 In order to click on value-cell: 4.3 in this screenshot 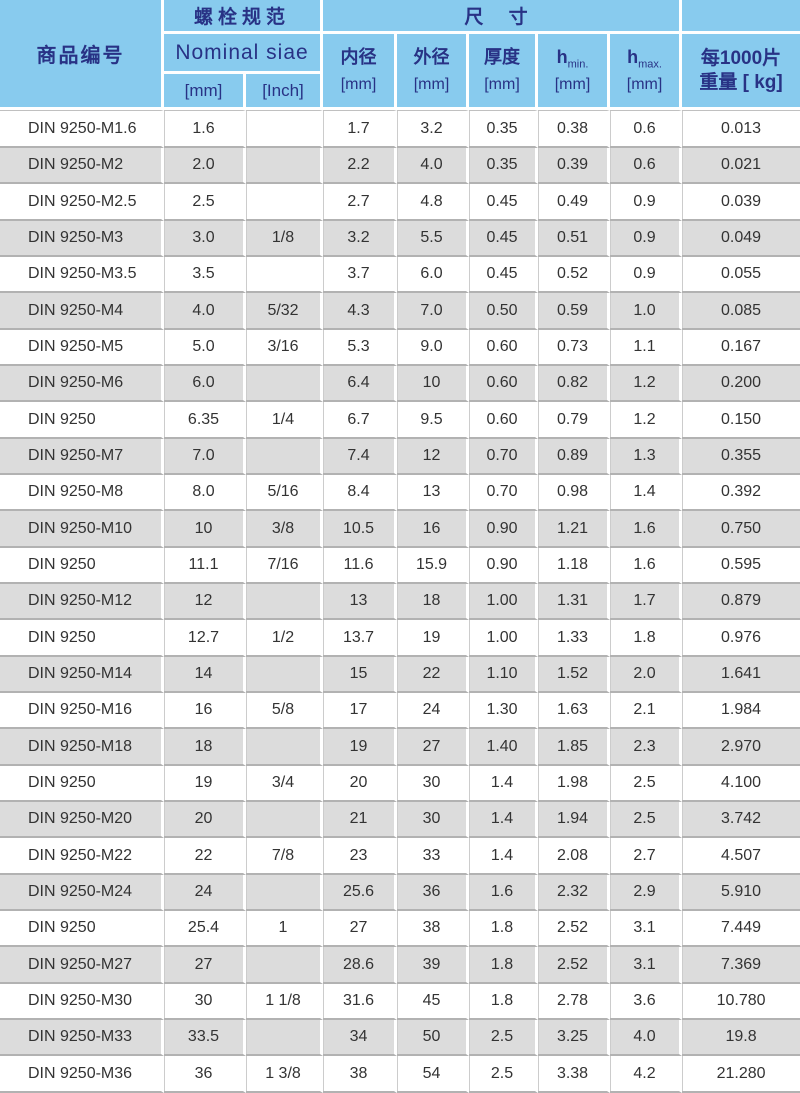, I will do `click(360, 311)`.